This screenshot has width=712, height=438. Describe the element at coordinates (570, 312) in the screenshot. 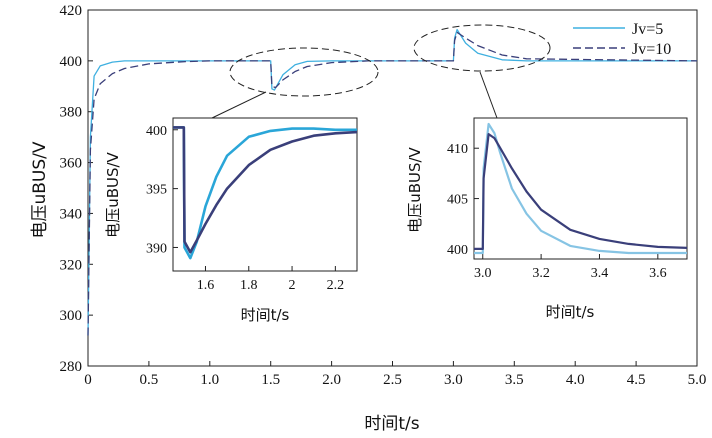

I see `inset-2-x-axis-label: 时间t/s` at that location.